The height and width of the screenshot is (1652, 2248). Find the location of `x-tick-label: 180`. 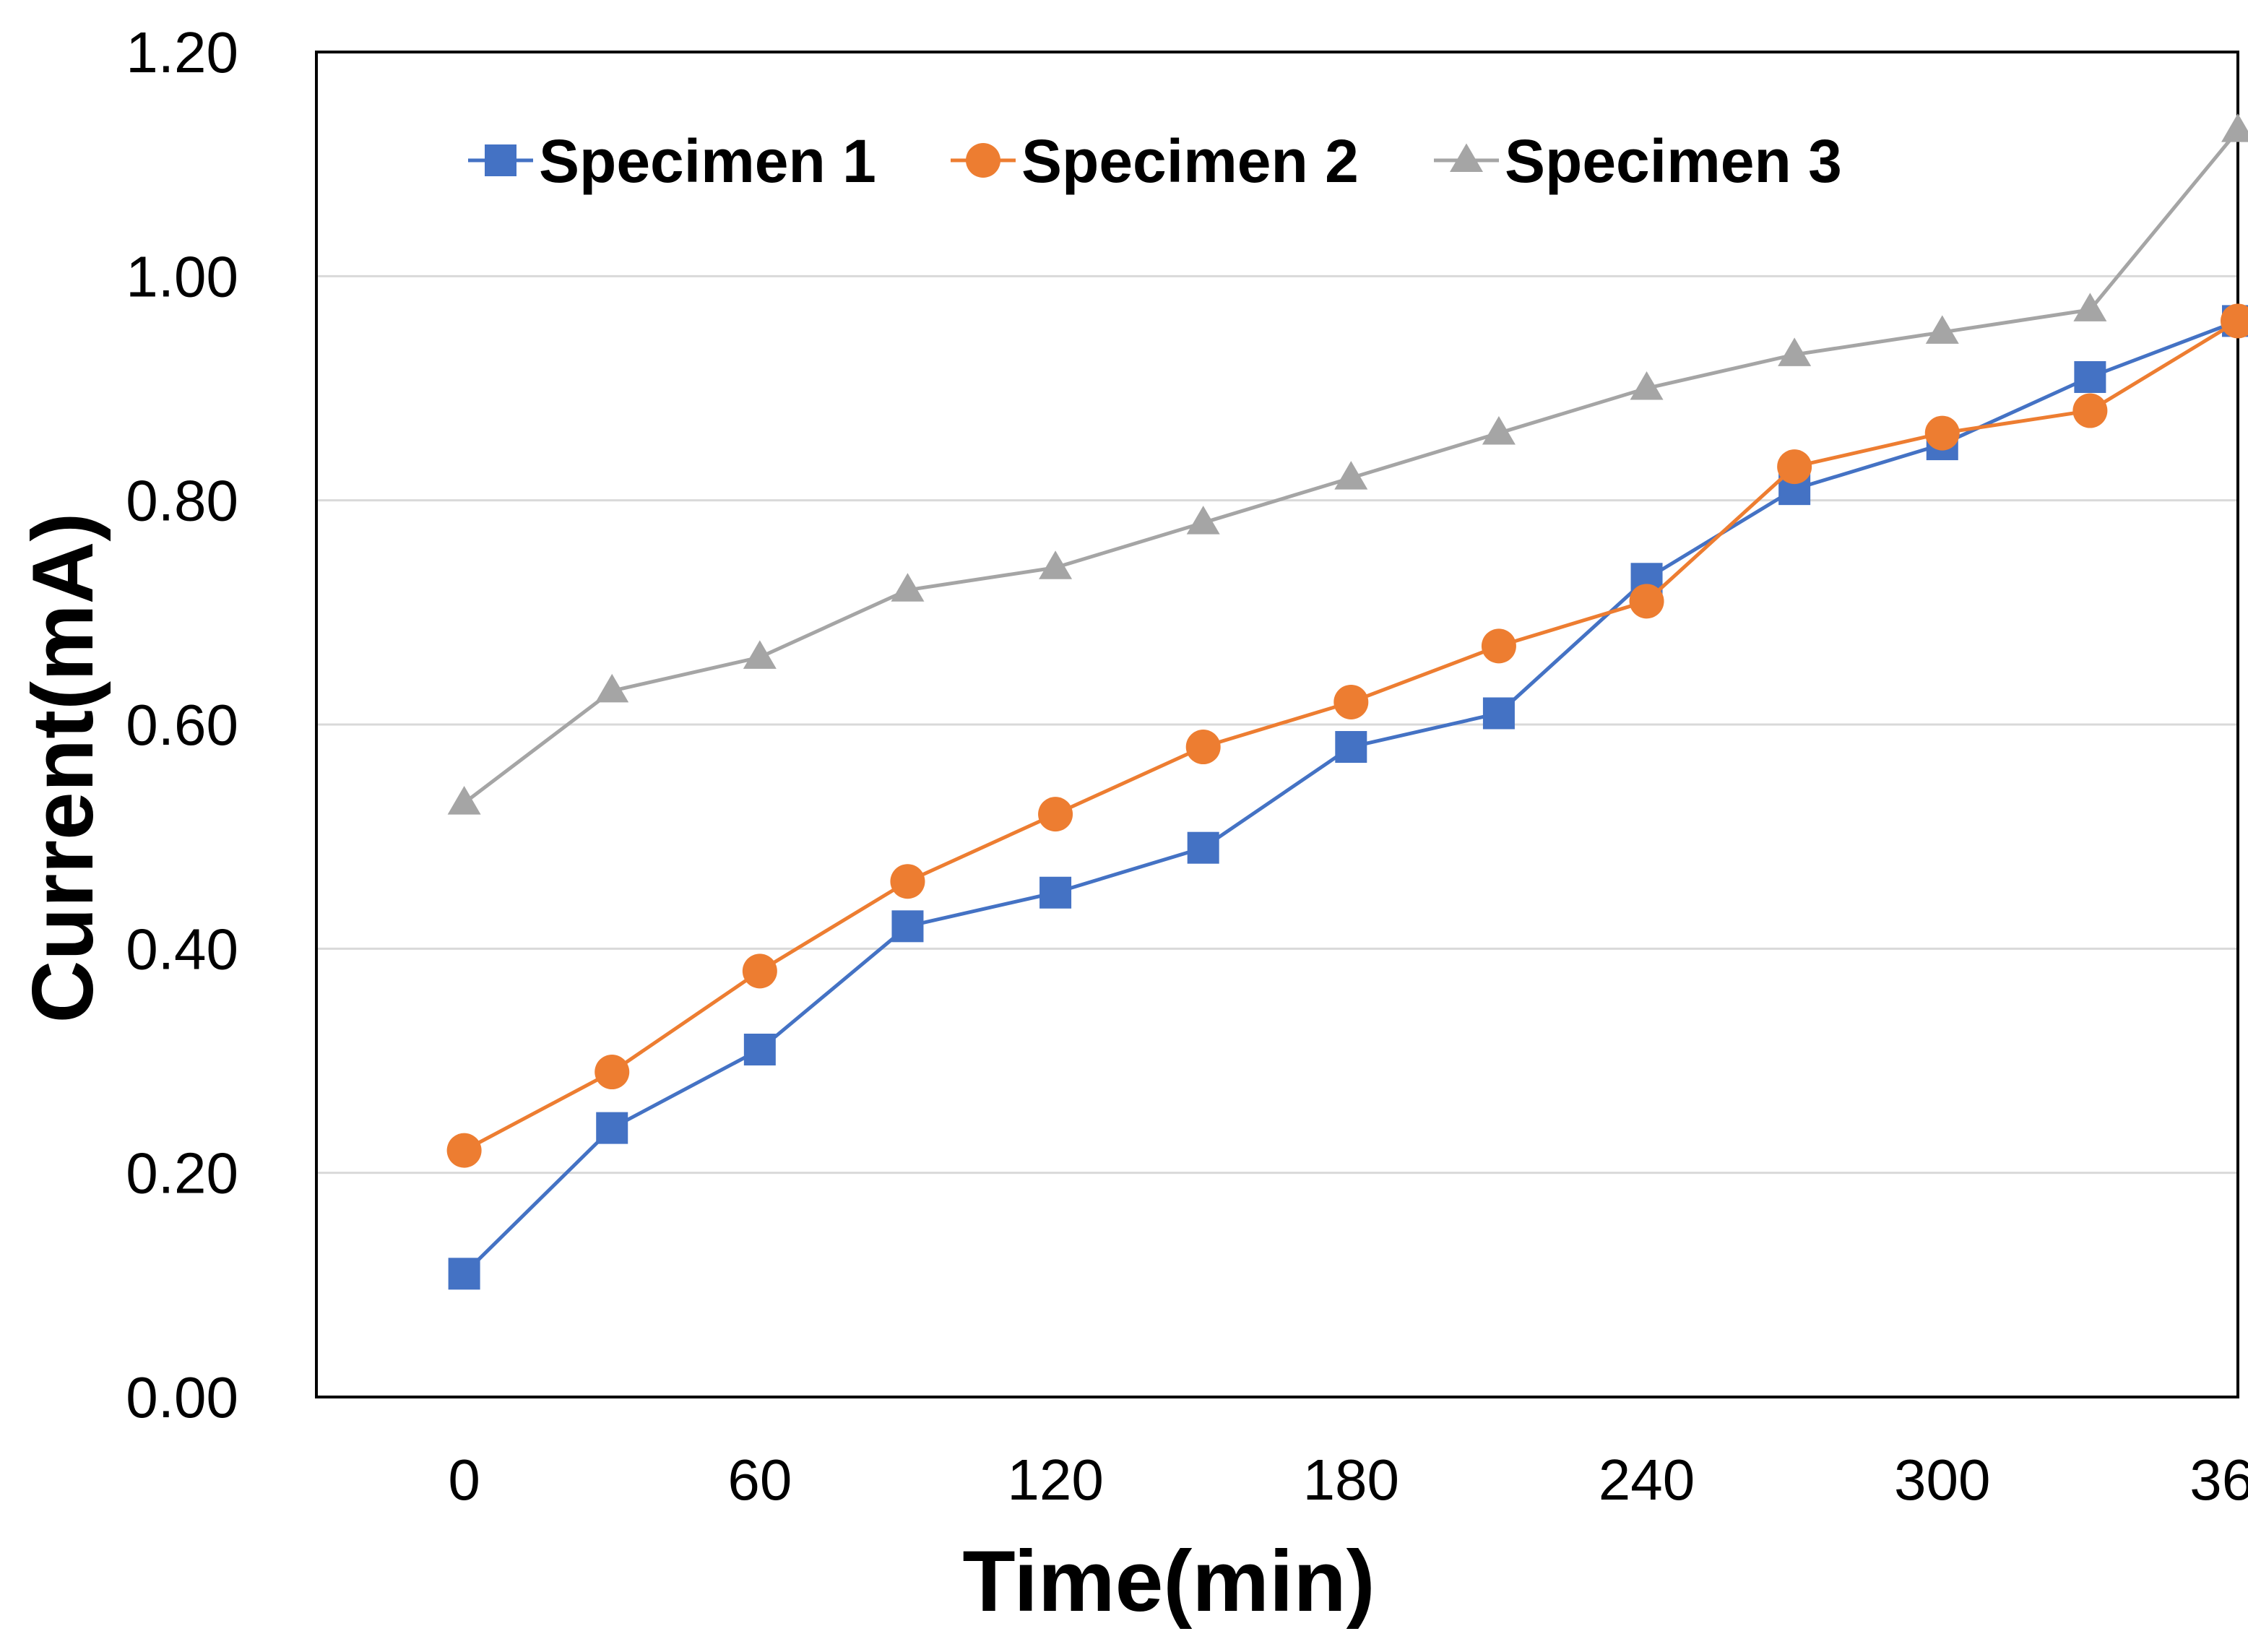

x-tick-label: 180 is located at coordinates (1351, 1480).